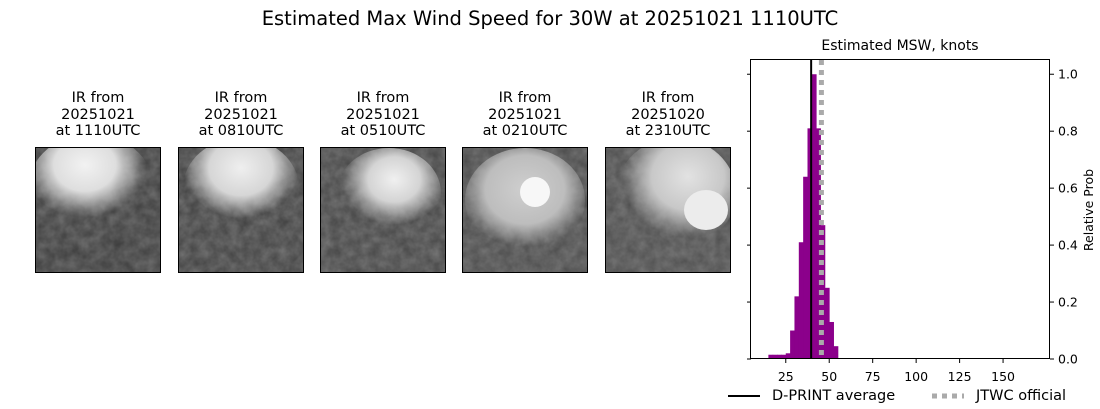 The image size is (1100, 409). I want to click on legend-item-average: D-PRINT average, so click(811, 396).